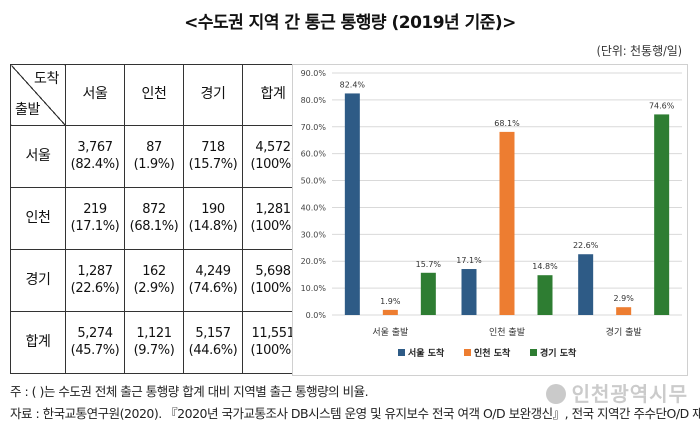 This screenshot has width=700, height=433. I want to click on y-tick-label: 80.0%, so click(314, 100).